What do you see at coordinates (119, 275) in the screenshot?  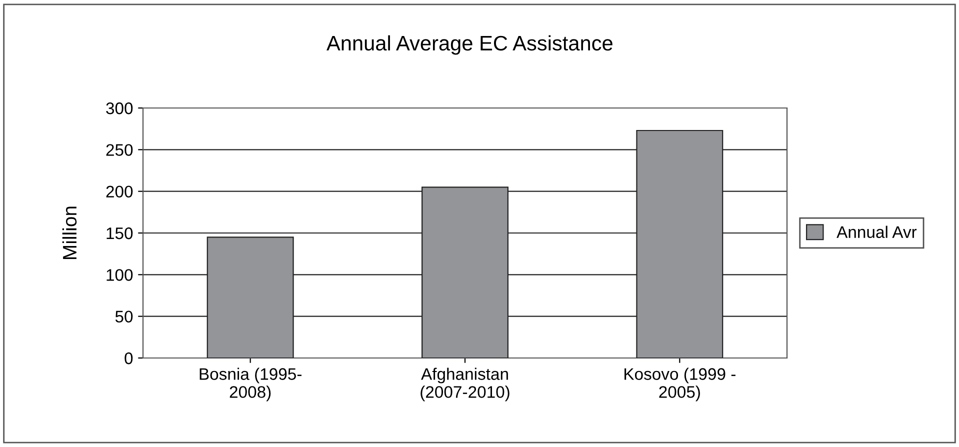 I see `y-tick-label: 100` at bounding box center [119, 275].